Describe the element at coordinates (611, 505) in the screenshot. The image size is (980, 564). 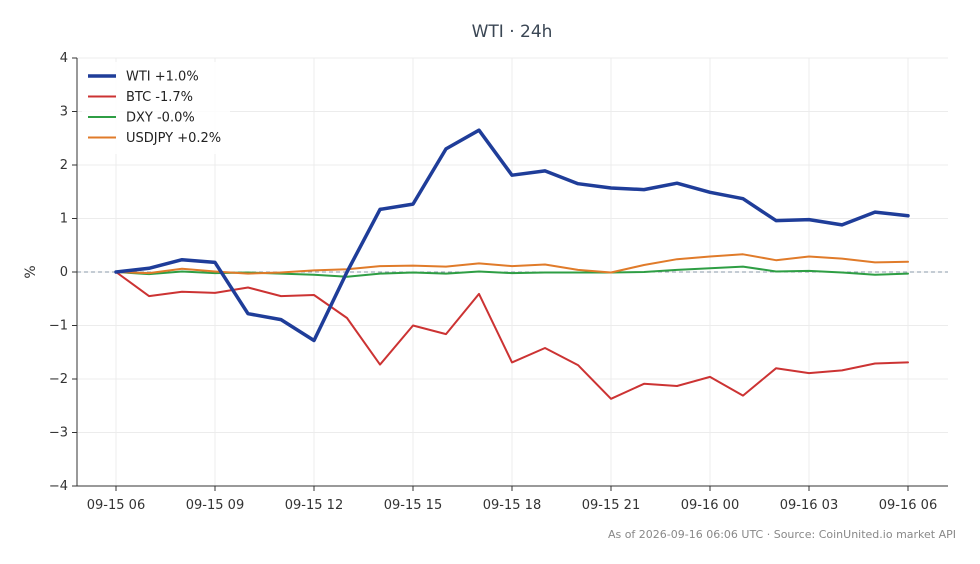
I see `x-tick-label: 09-15 21` at that location.